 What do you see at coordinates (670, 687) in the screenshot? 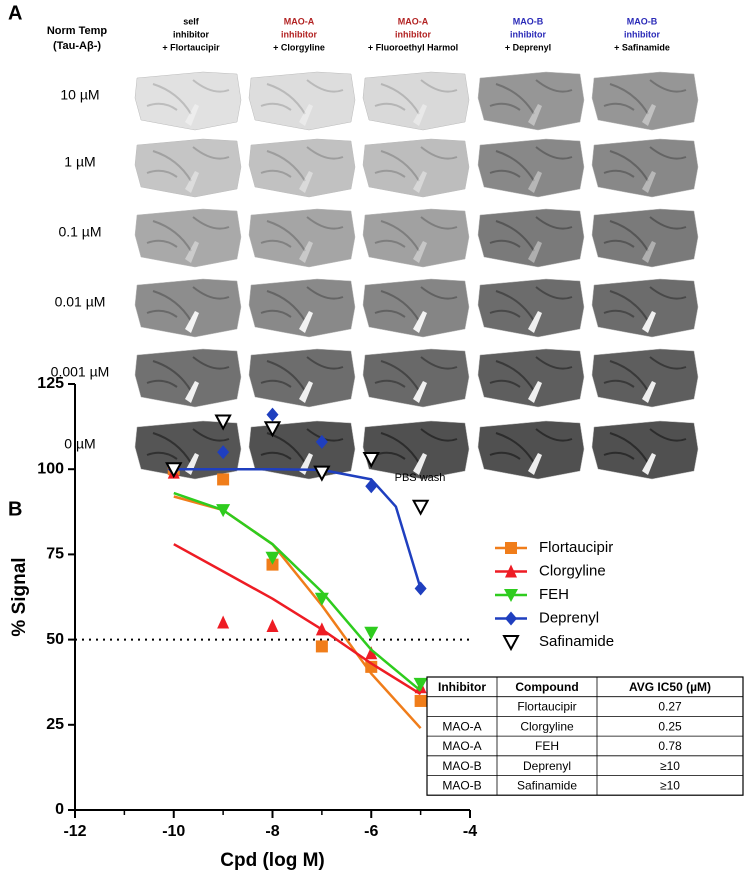
I see `table-header: AVG IC50 (µM)` at bounding box center [670, 687].